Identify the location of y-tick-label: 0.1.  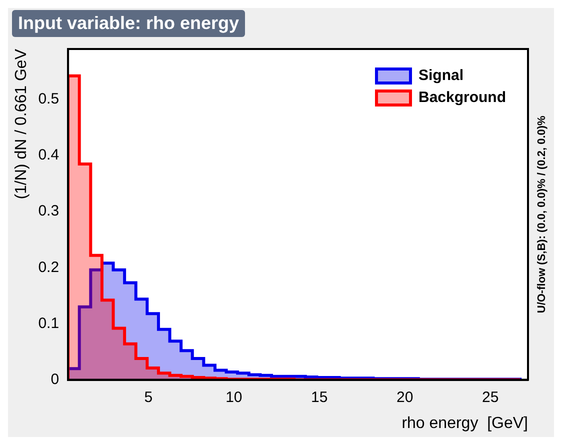
(49, 323).